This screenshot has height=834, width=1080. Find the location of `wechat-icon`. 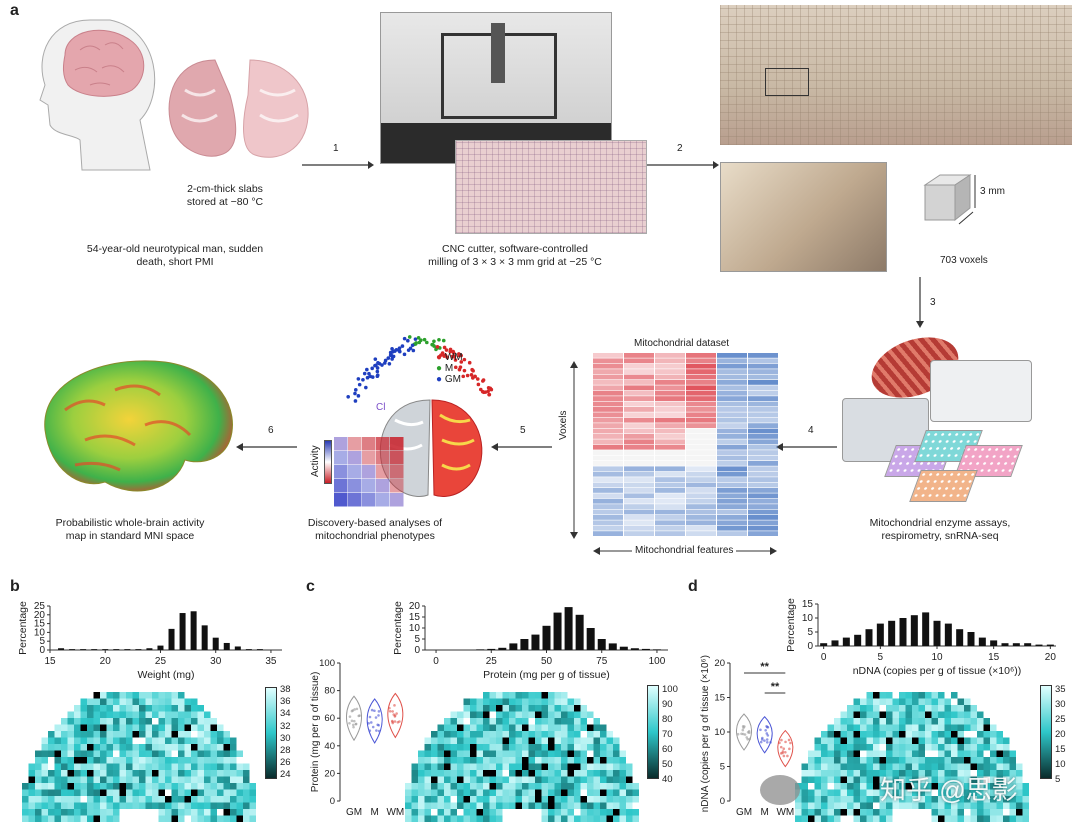

wechat-icon is located at coordinates (780, 790).